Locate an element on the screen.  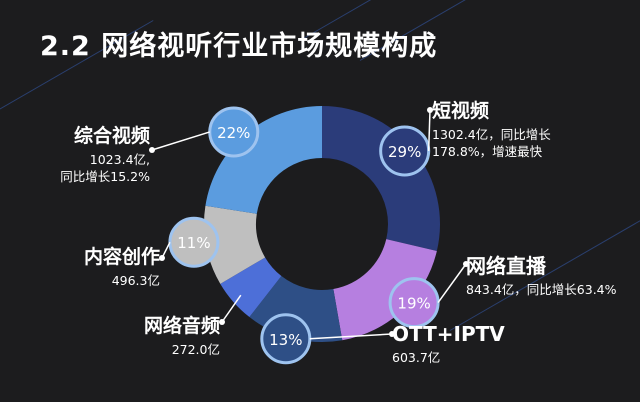
slice-detail: 1023.4亿, is located at coordinates (119, 159).